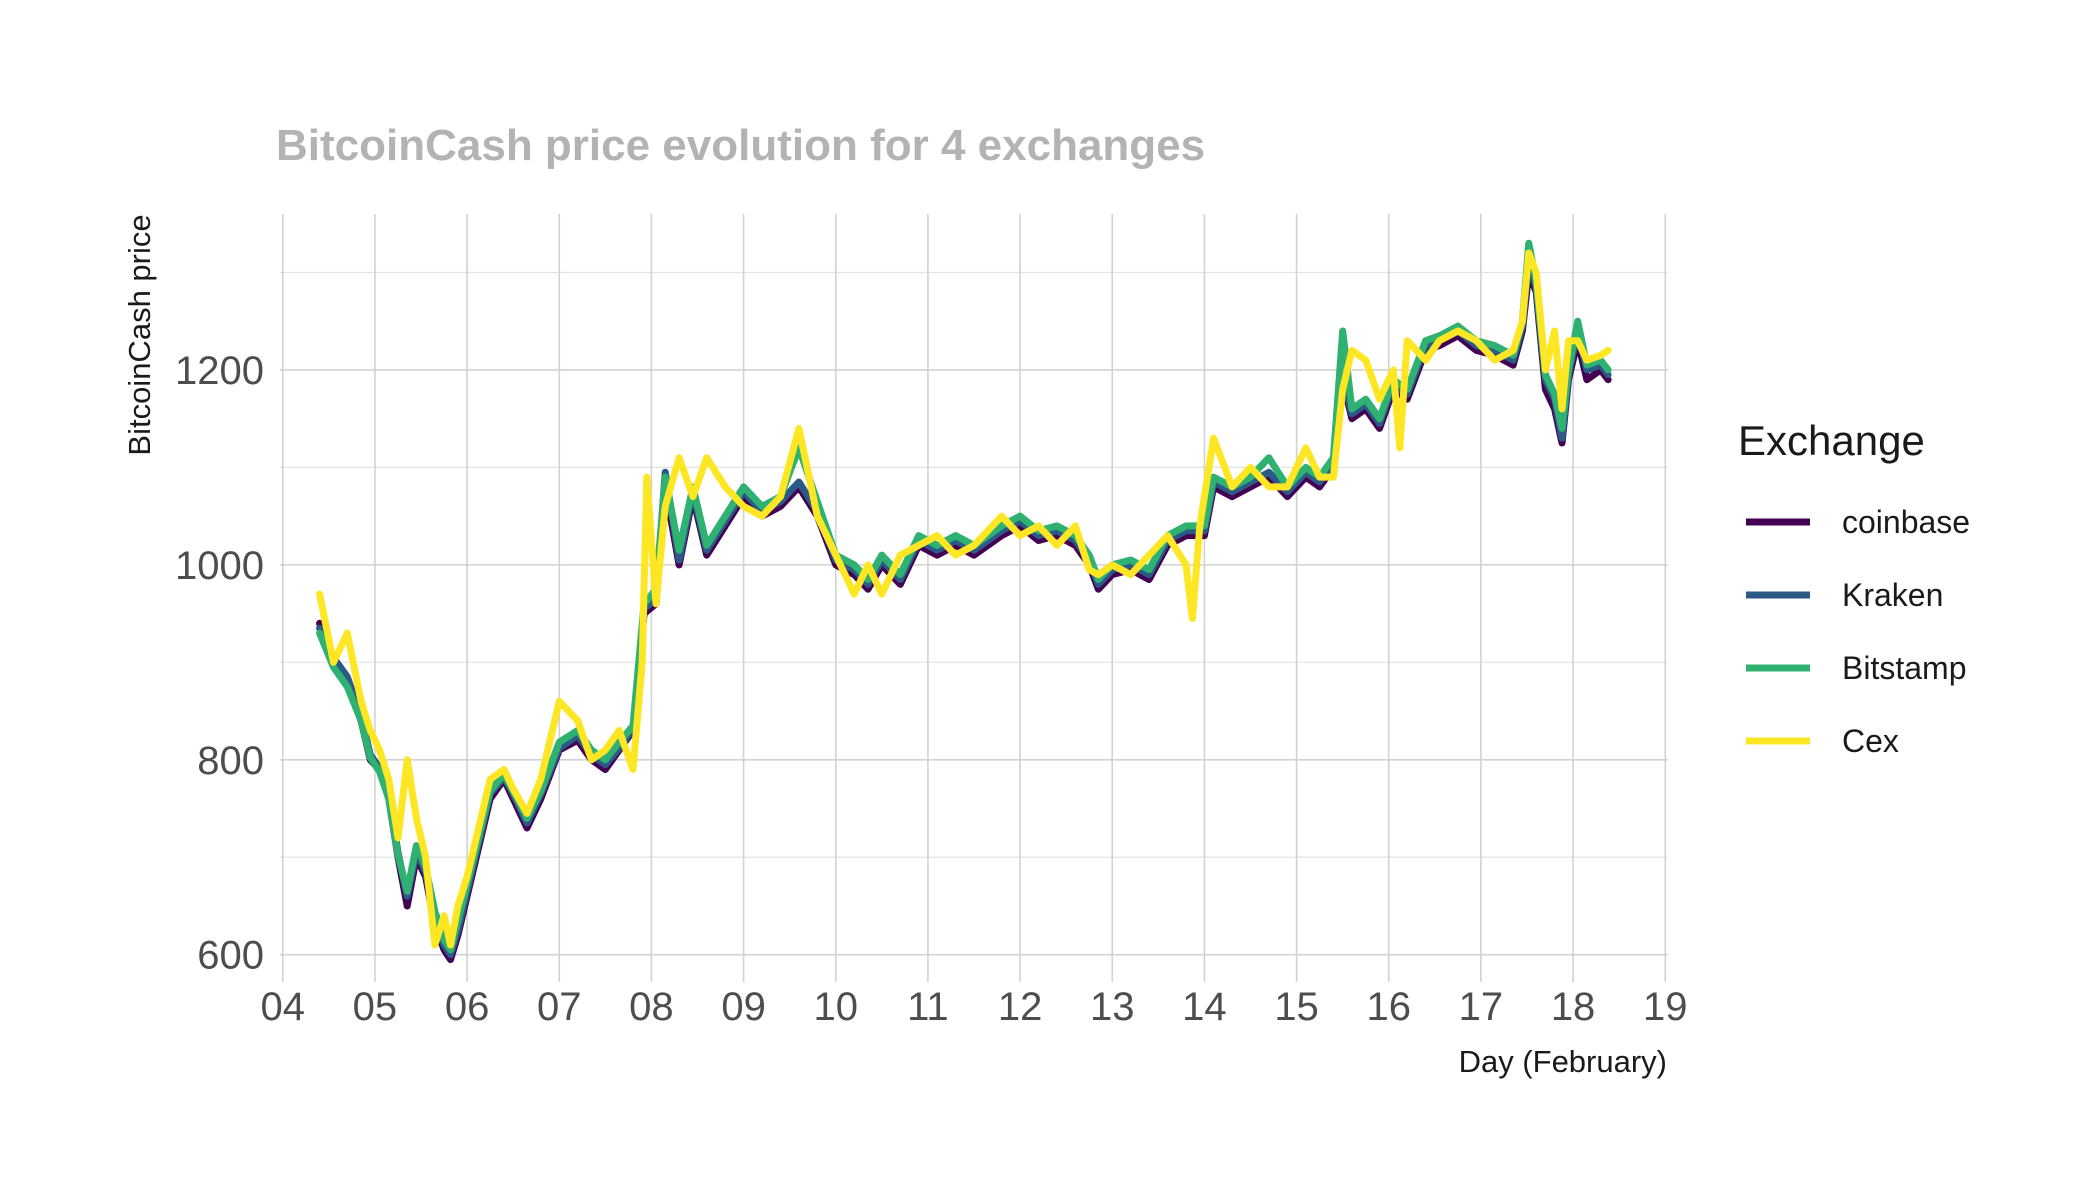  What do you see at coordinates (219, 371) in the screenshot?
I see `y-tick-label: 1200` at bounding box center [219, 371].